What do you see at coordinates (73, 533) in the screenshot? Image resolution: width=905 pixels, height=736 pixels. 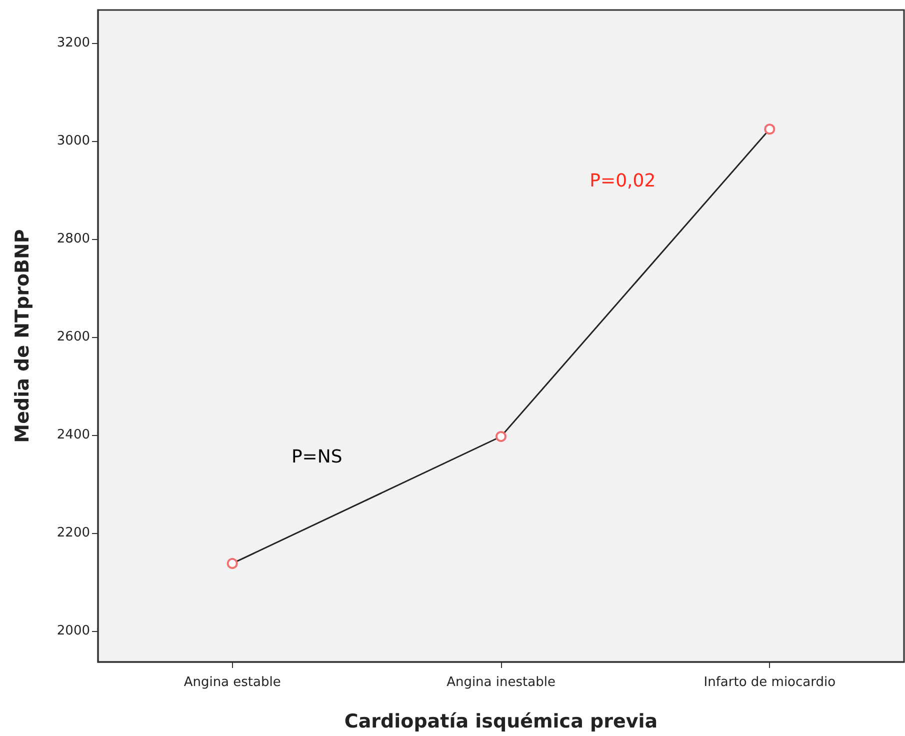 I see `y-tick-label: 2200` at bounding box center [73, 533].